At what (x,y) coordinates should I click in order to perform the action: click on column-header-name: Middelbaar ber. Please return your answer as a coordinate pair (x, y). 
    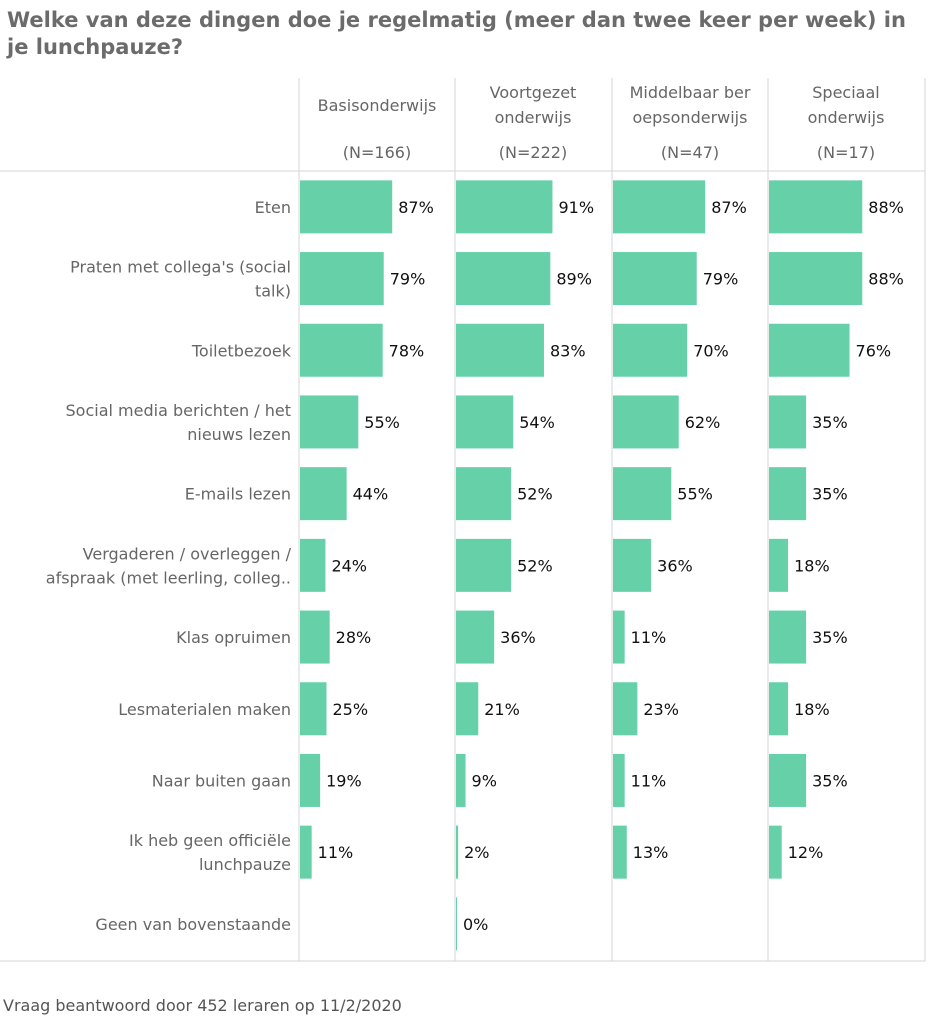
    Looking at the image, I should click on (690, 92).